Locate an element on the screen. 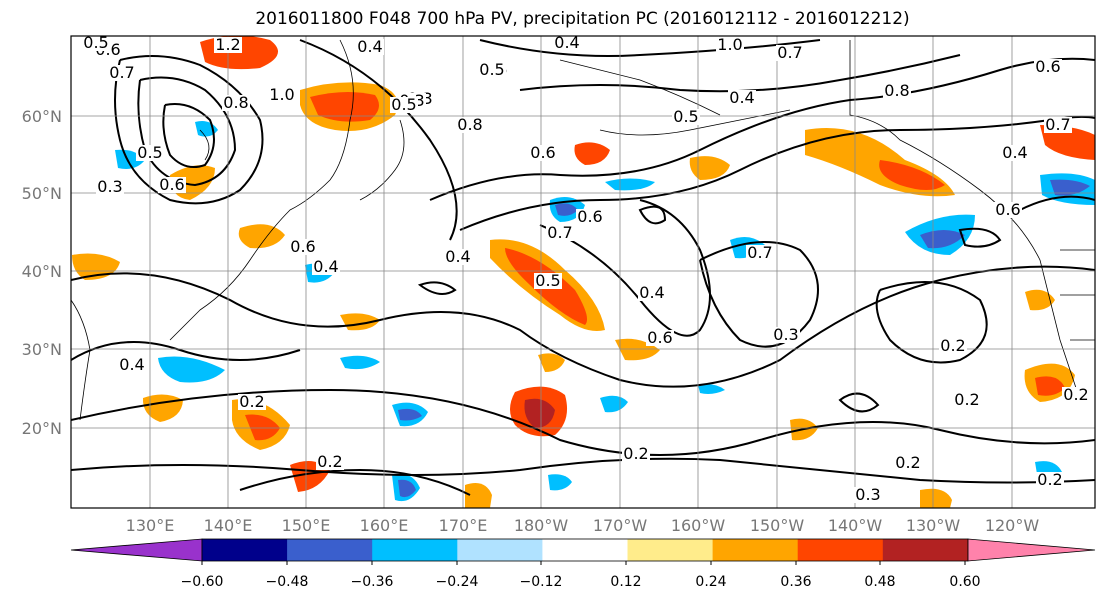  colorbar-tick-label: 0.24 is located at coordinates (710, 582).